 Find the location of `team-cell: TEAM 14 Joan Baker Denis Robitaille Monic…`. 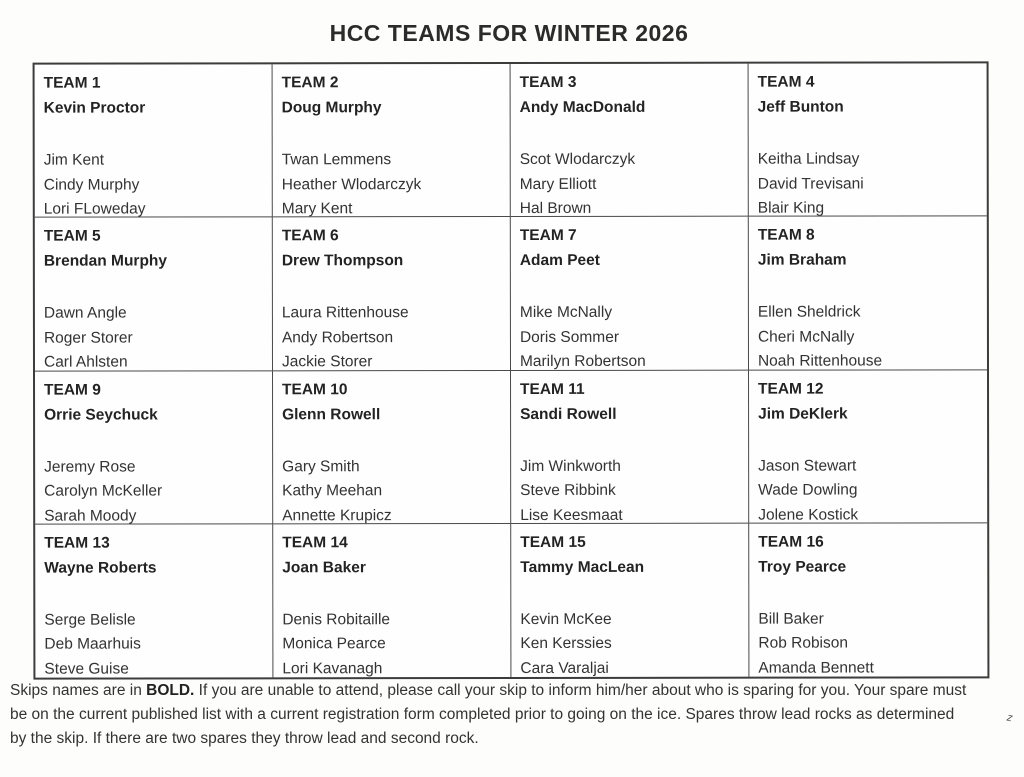

team-cell: TEAM 14 Joan Baker Denis Robitaille Monic… is located at coordinates (392, 600).